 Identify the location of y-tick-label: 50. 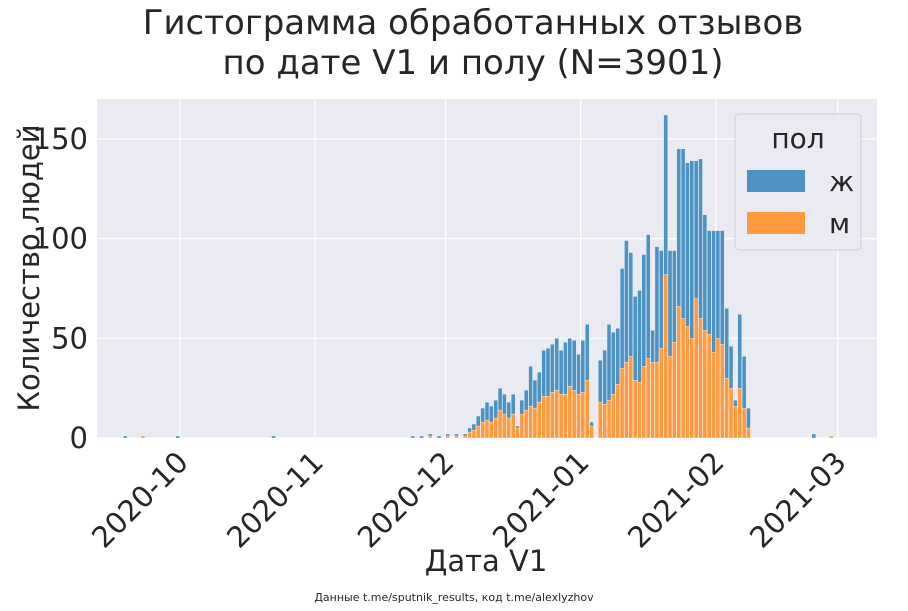
(69, 338).